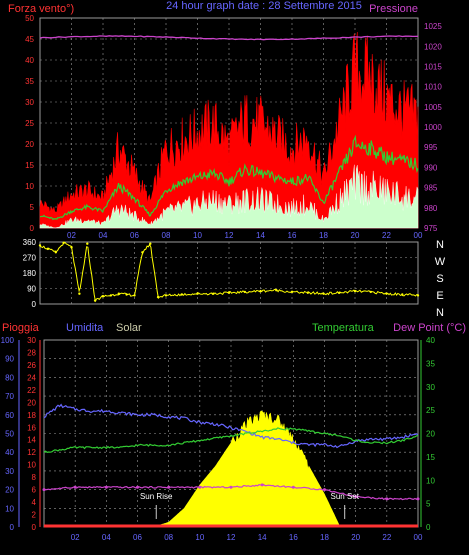 Image resolution: width=469 pixels, height=555 pixels. I want to click on wind-x-tick-label: 18, so click(323, 235).